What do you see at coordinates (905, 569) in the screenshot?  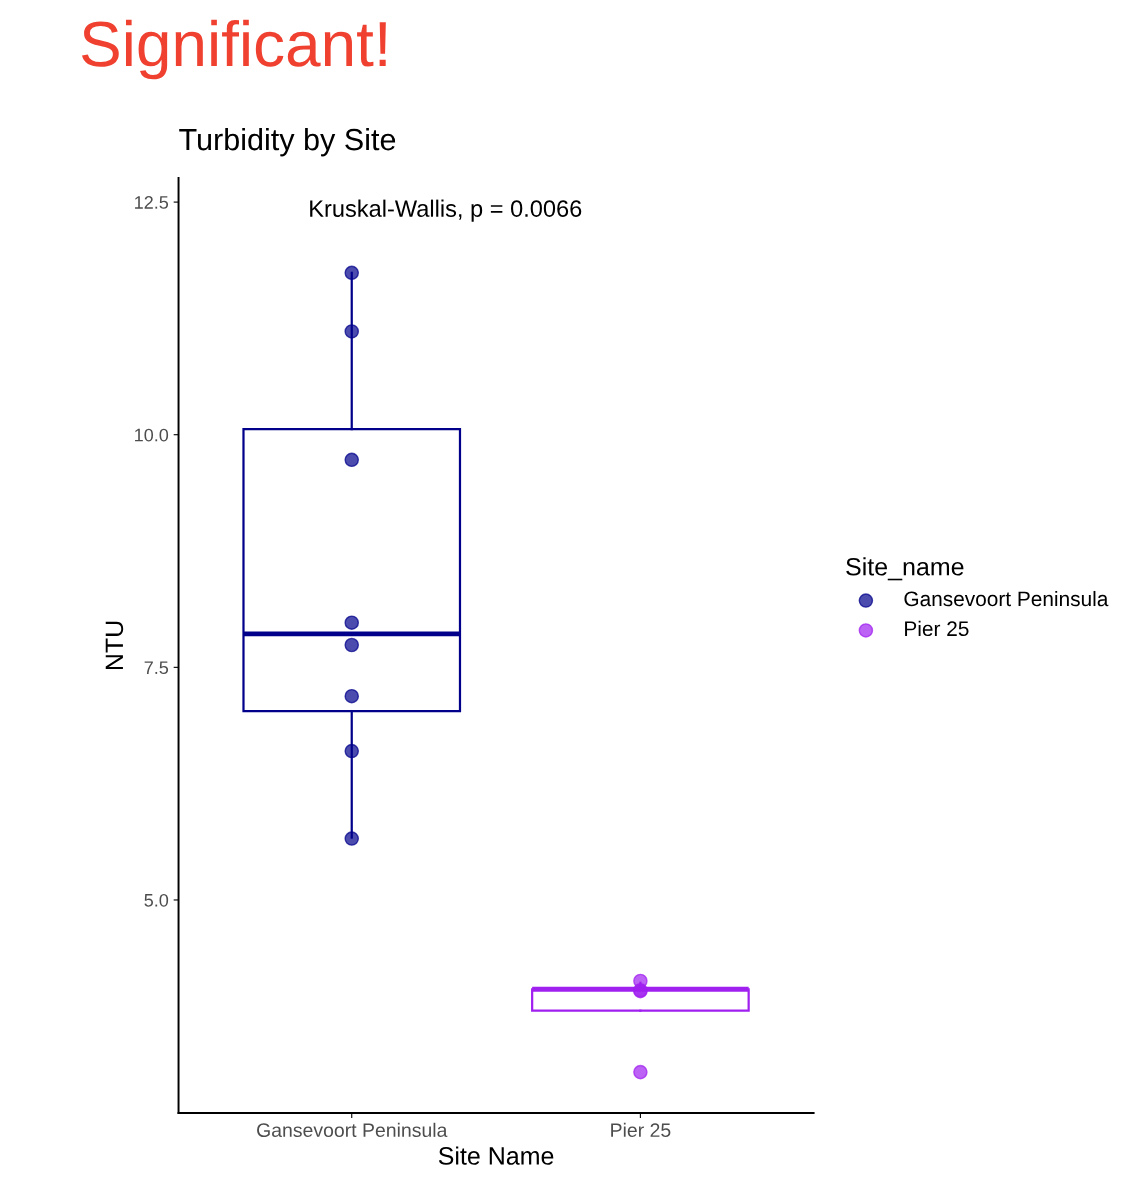 I see `legend-title: Site_name` at bounding box center [905, 569].